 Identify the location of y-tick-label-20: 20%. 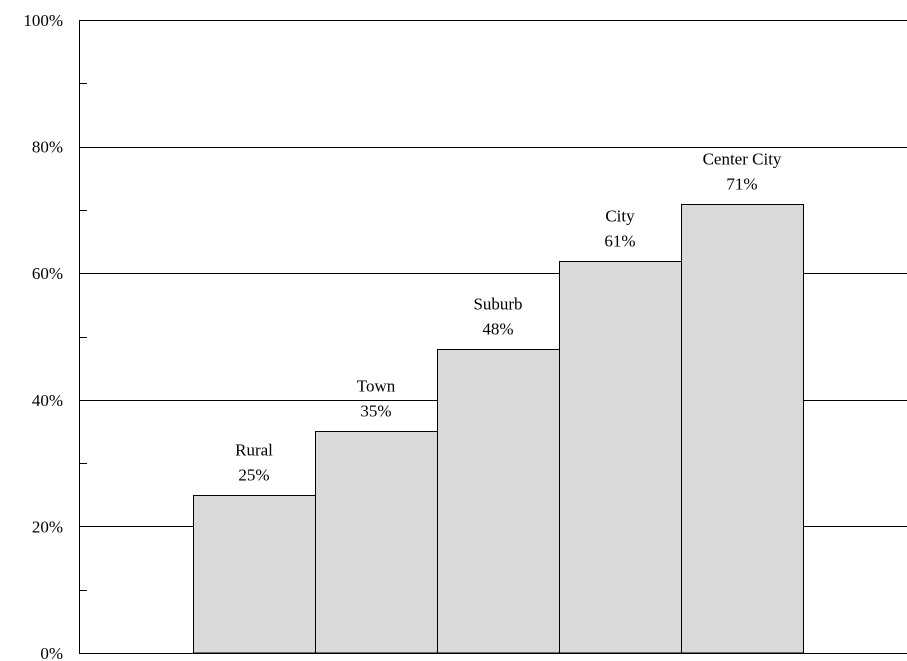
(47, 526).